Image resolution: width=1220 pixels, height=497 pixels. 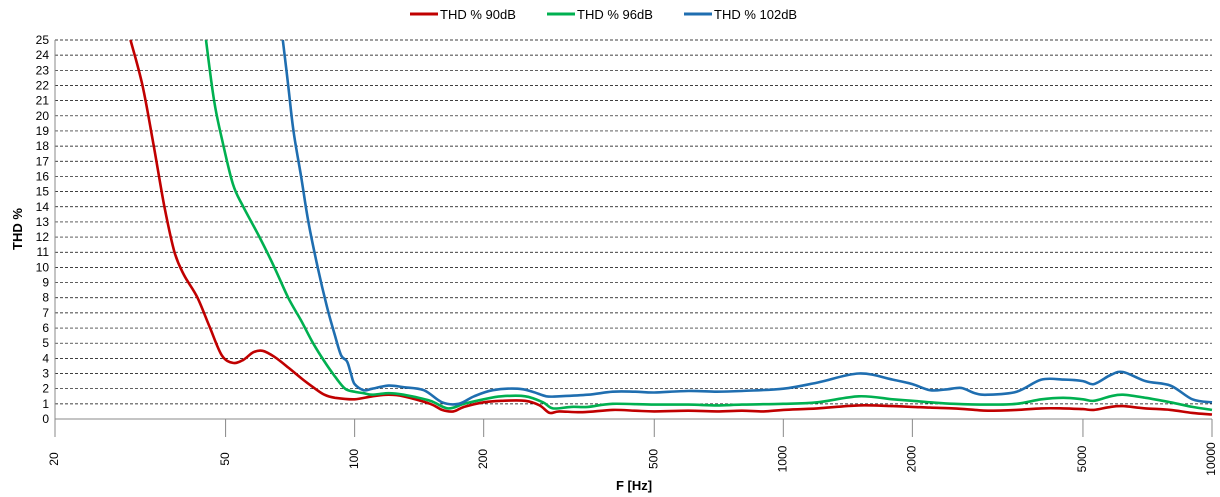 I want to click on y-tick-label: 18, so click(x=43, y=146).